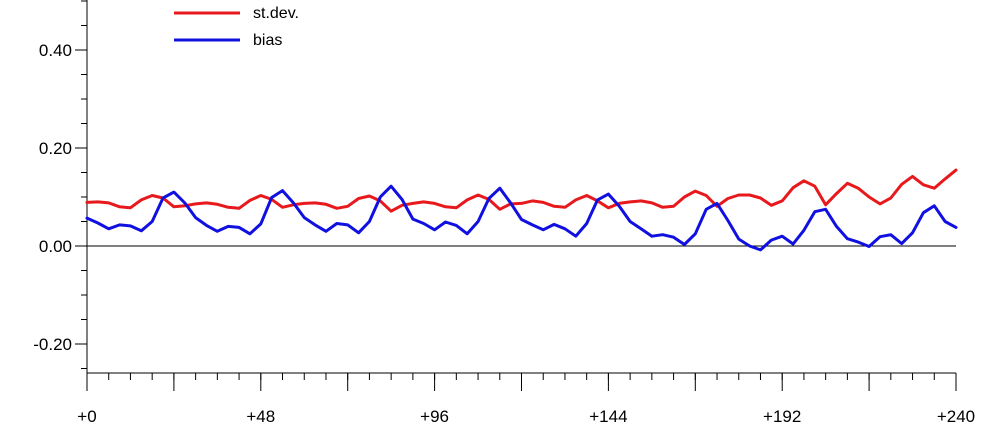 This screenshot has height=423, width=982. Describe the element at coordinates (521, 190) in the screenshot. I see `series-line-st-dev` at that location.